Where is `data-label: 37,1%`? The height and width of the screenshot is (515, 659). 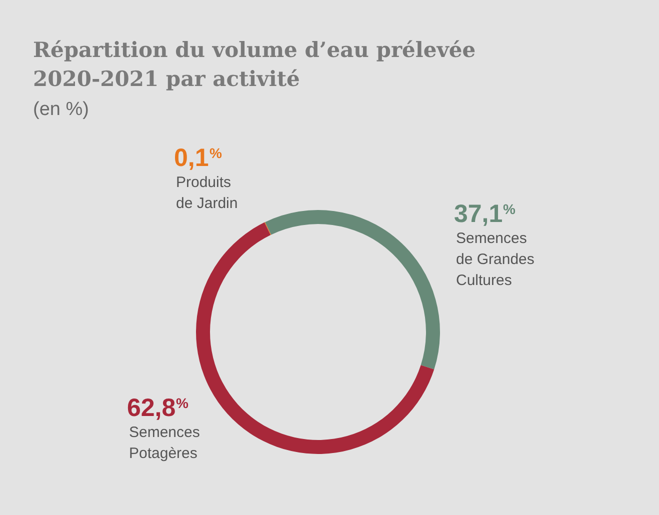
data-label: 37,1% is located at coordinates (485, 214).